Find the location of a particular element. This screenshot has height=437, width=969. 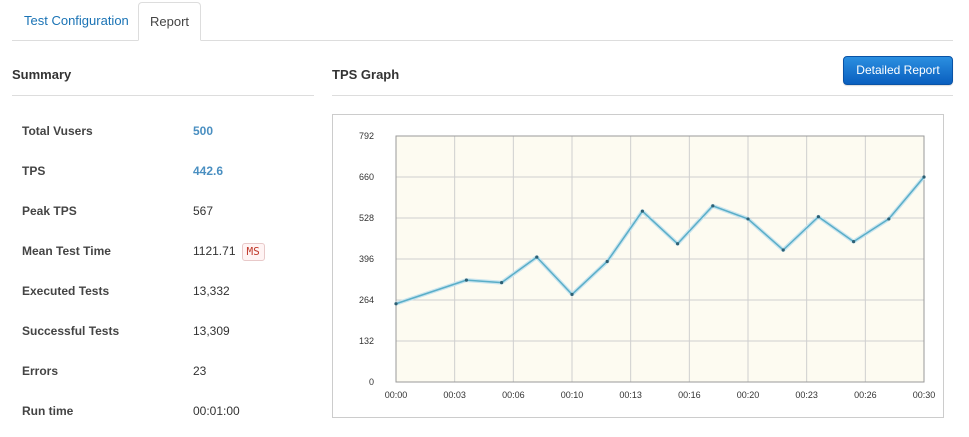

x-tick-label: 00:16 is located at coordinates (689, 395).